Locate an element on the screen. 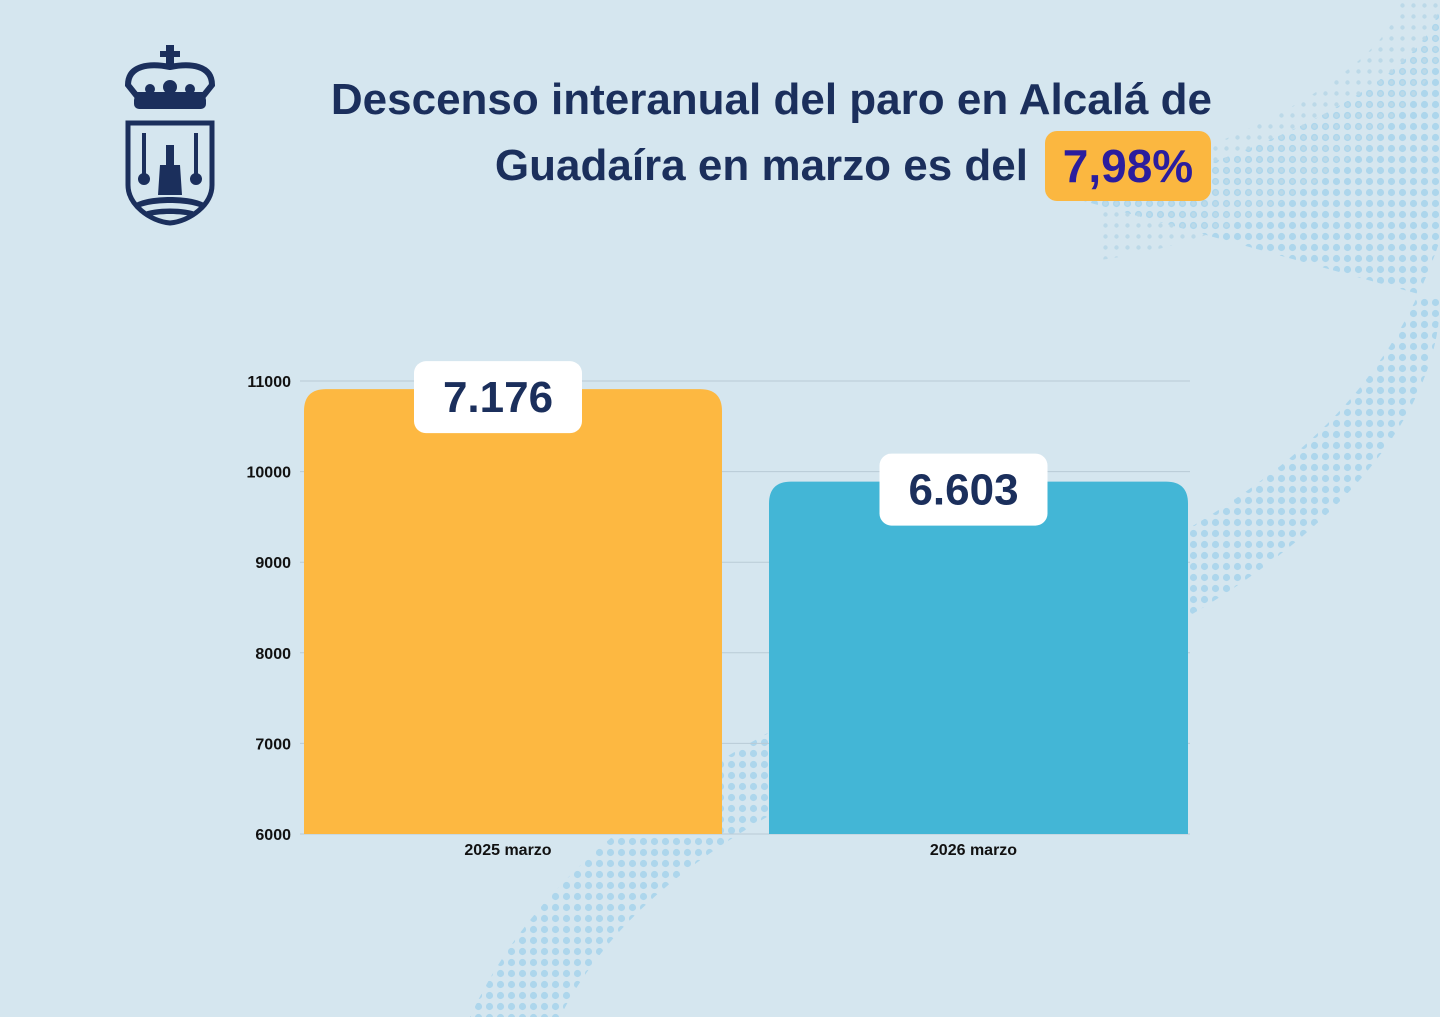  city-coat-of-arms-logo is located at coordinates (170, 135).